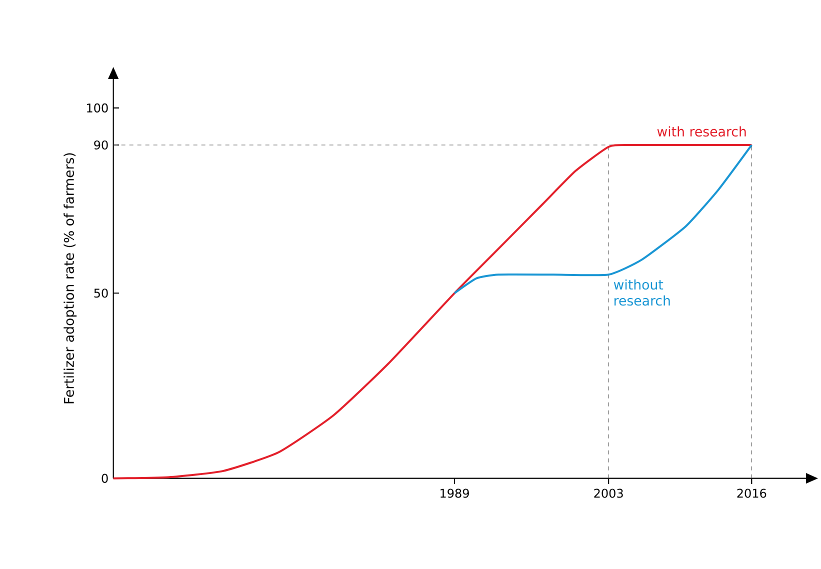 This screenshot has height=569, width=821. Describe the element at coordinates (70, 278) in the screenshot. I see `y-axis-title: Fertilizer adoption rate (% of farmers)` at that location.